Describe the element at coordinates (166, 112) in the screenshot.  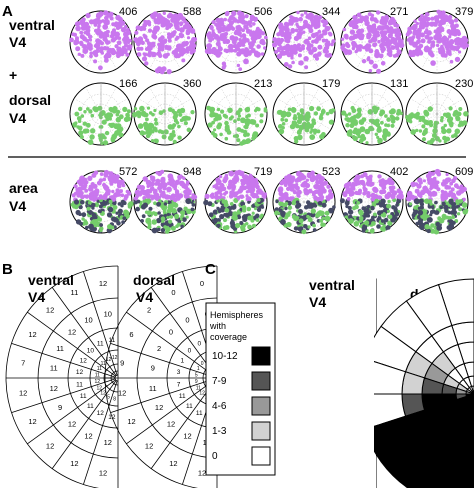
I see `polar-plot: 360` at that location.